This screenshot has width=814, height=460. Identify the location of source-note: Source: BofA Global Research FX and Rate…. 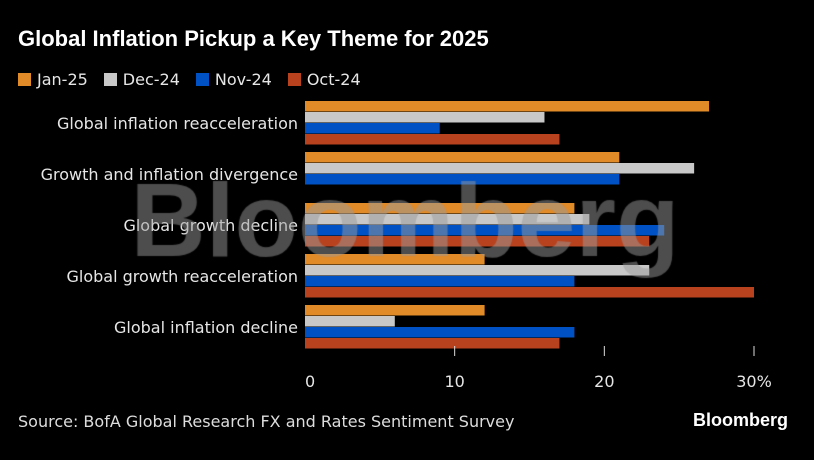
(266, 421).